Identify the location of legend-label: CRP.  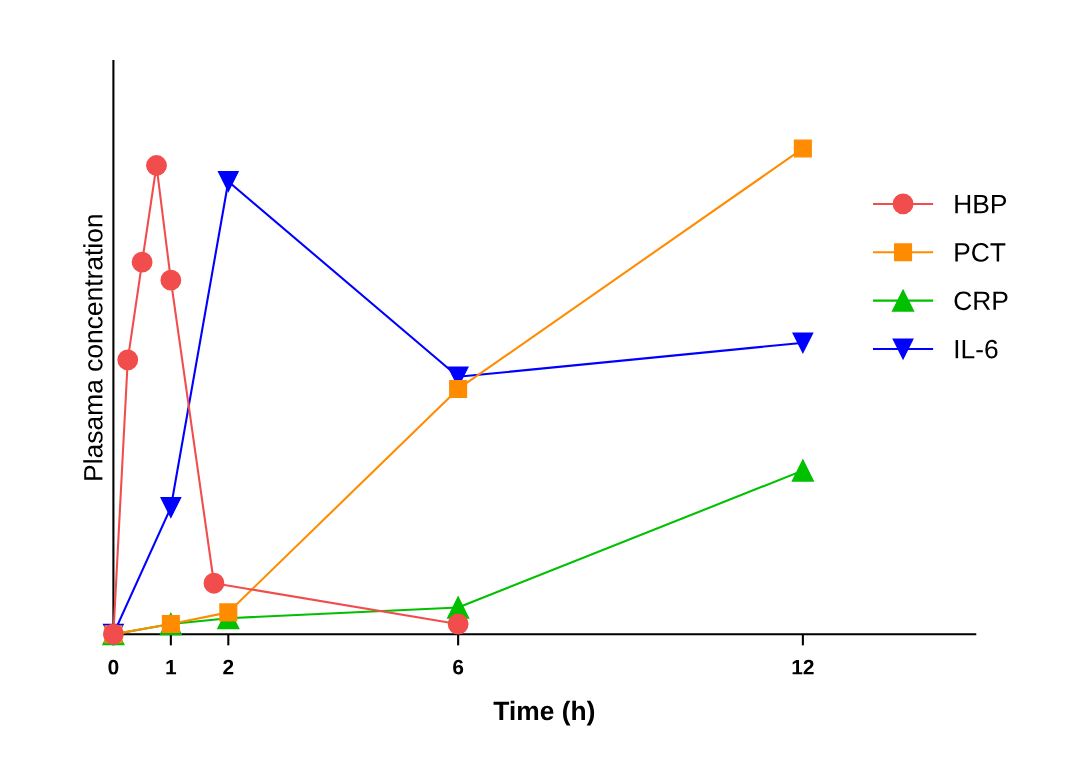
(981, 301).